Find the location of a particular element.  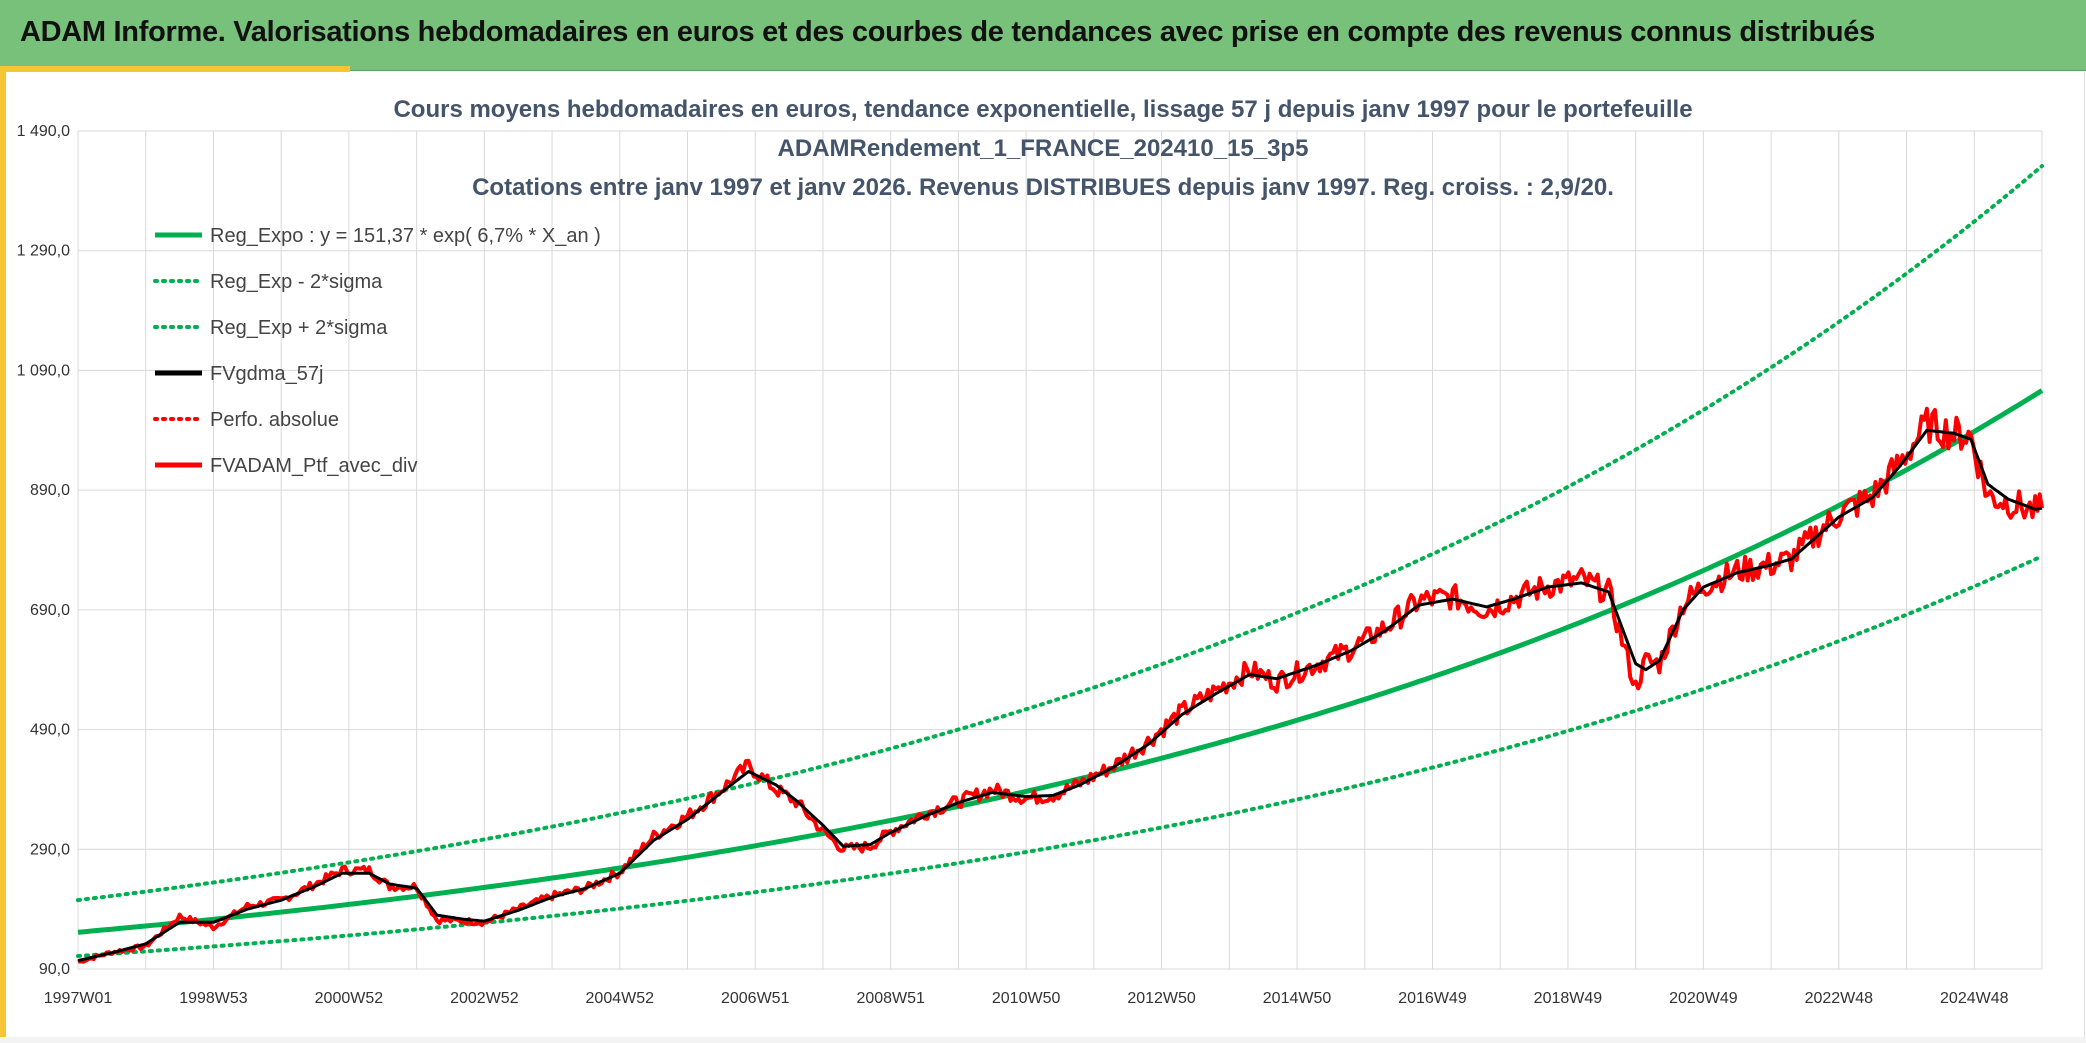

x-tick-label: 2012W50 is located at coordinates (1161, 998).